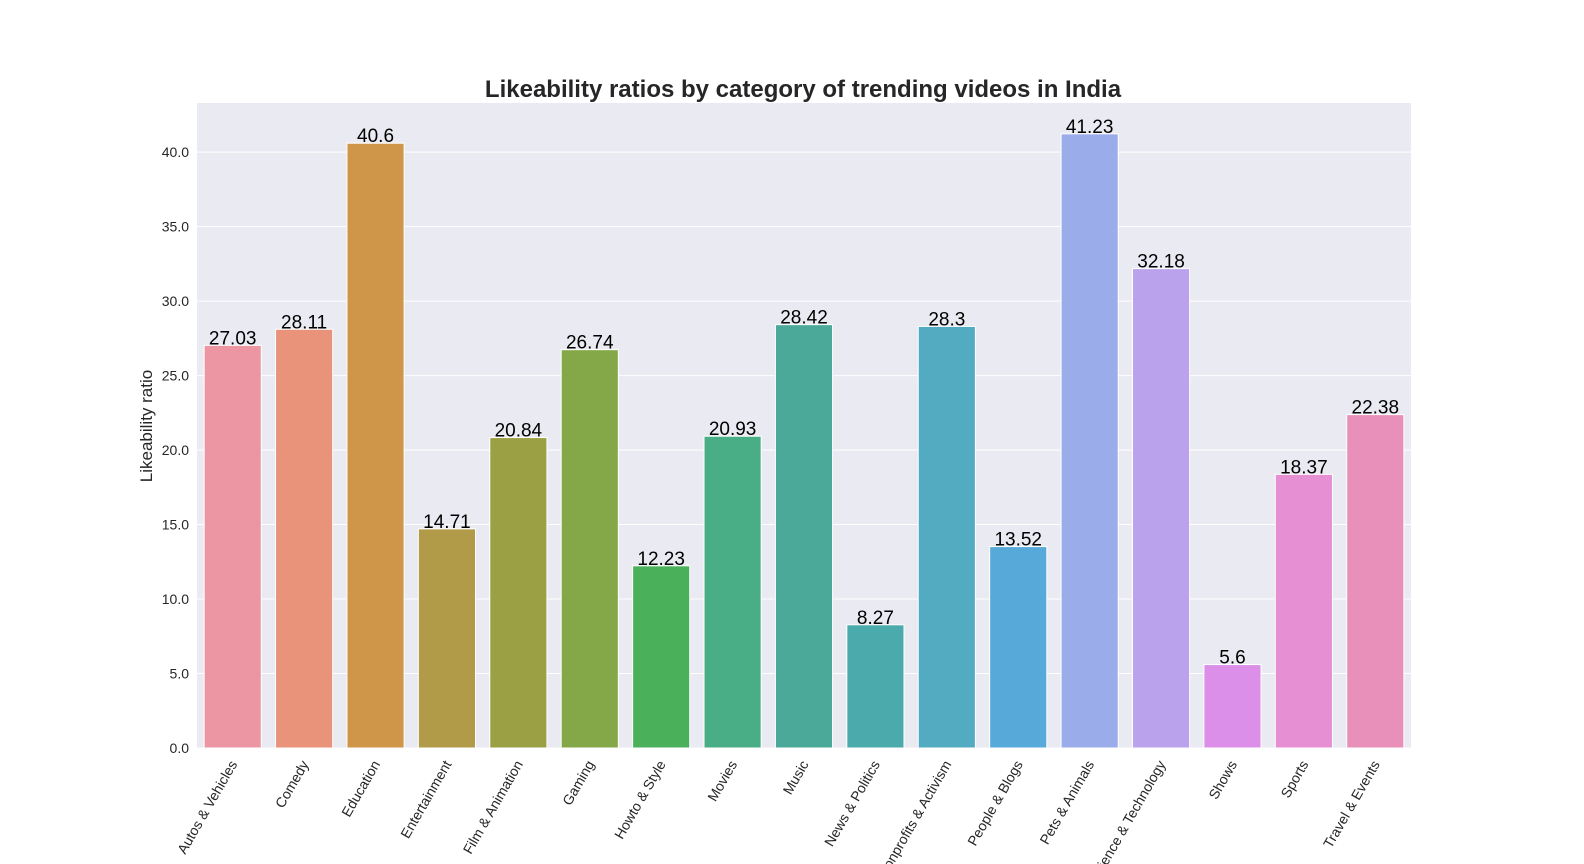  Describe the element at coordinates (175, 227) in the screenshot. I see `y-tick-label: 35.0` at that location.